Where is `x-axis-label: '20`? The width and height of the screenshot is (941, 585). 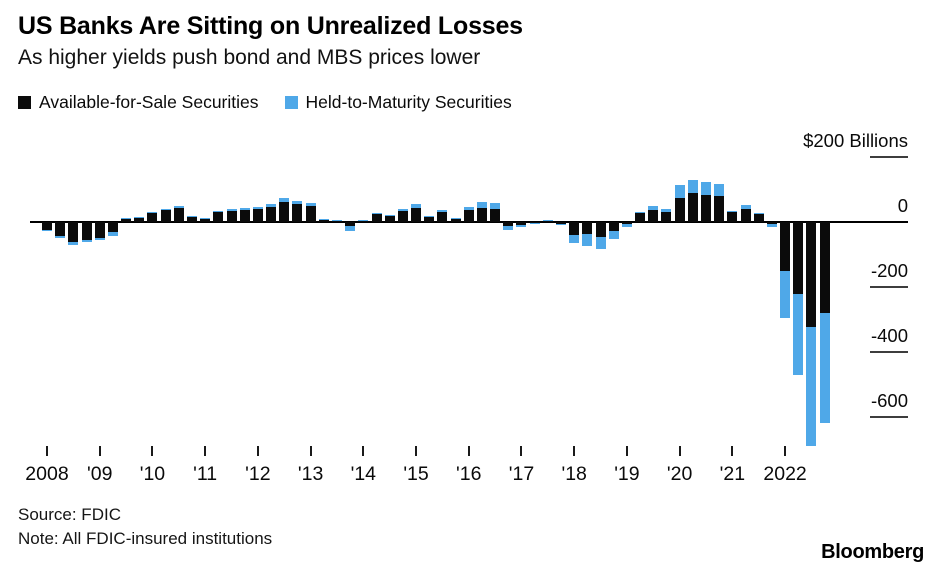 x-axis-label: '20 is located at coordinates (679, 474).